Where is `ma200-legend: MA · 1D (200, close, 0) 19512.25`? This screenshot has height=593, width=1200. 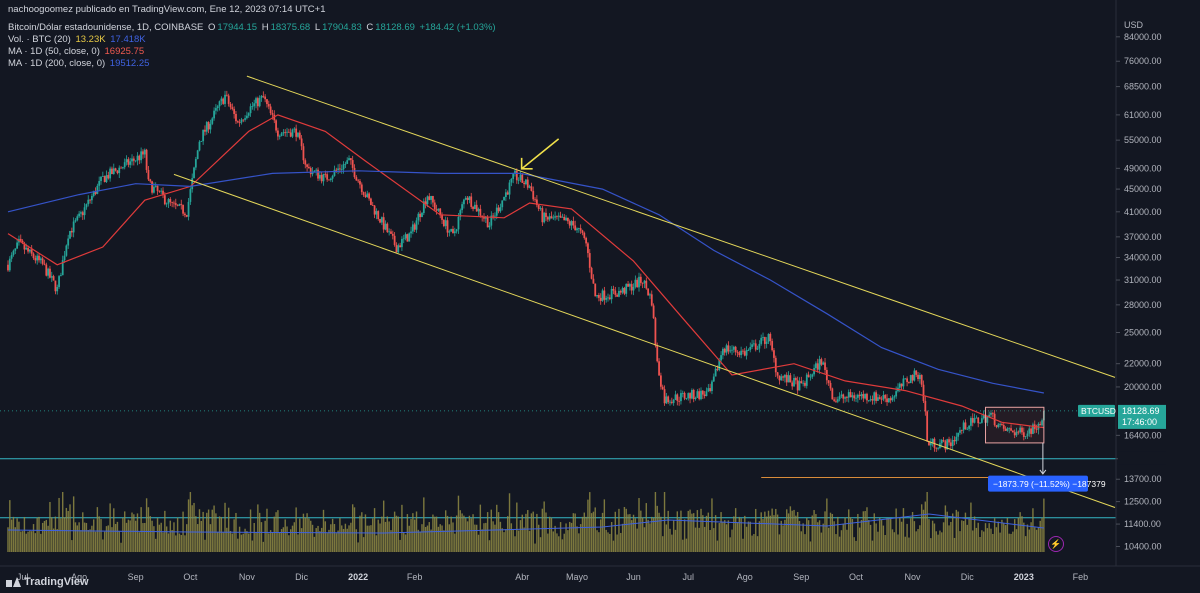 ma200-legend: MA · 1D (200, close, 0) 19512.25 is located at coordinates (79, 63).